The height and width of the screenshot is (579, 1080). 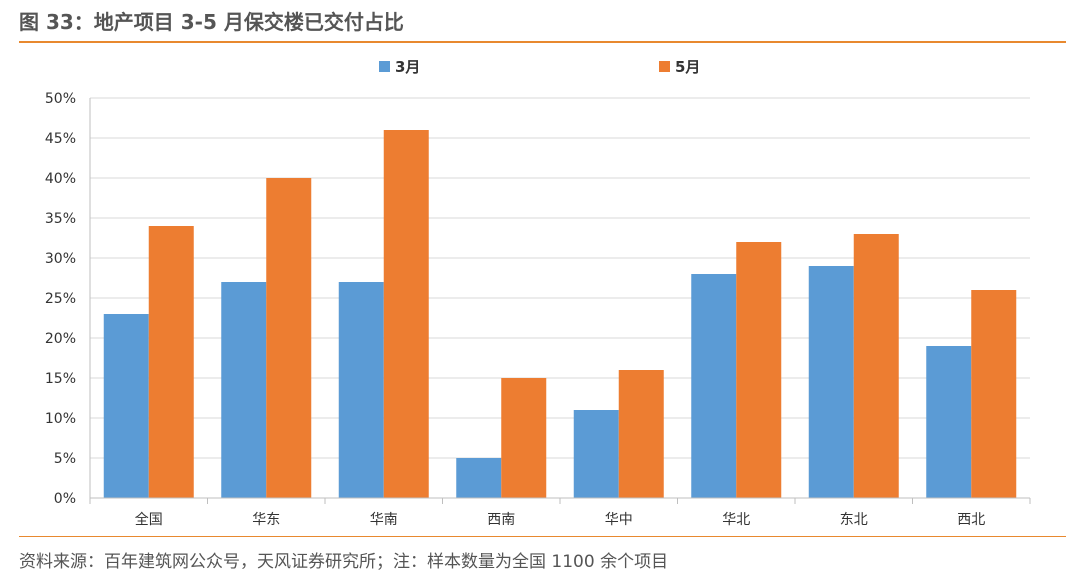 I want to click on x-tick-label: 华东, so click(x=266, y=520).